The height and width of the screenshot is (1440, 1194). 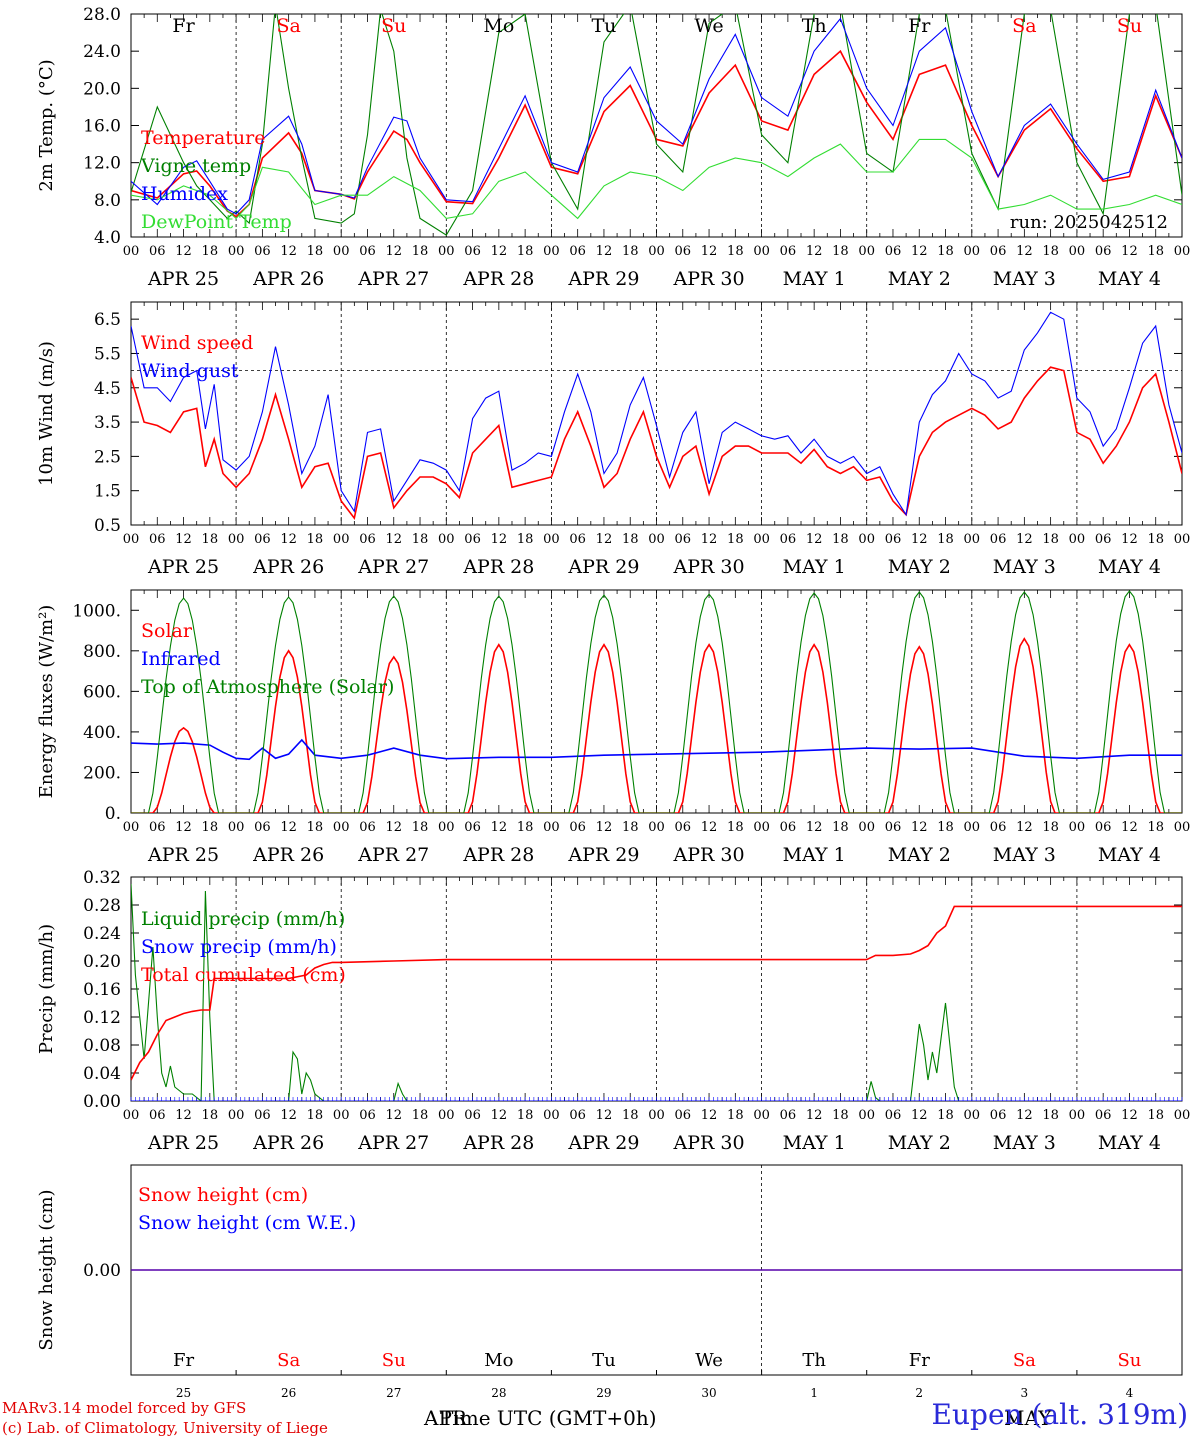 I want to click on date-label: MAY 4, so click(x=1129, y=1143).